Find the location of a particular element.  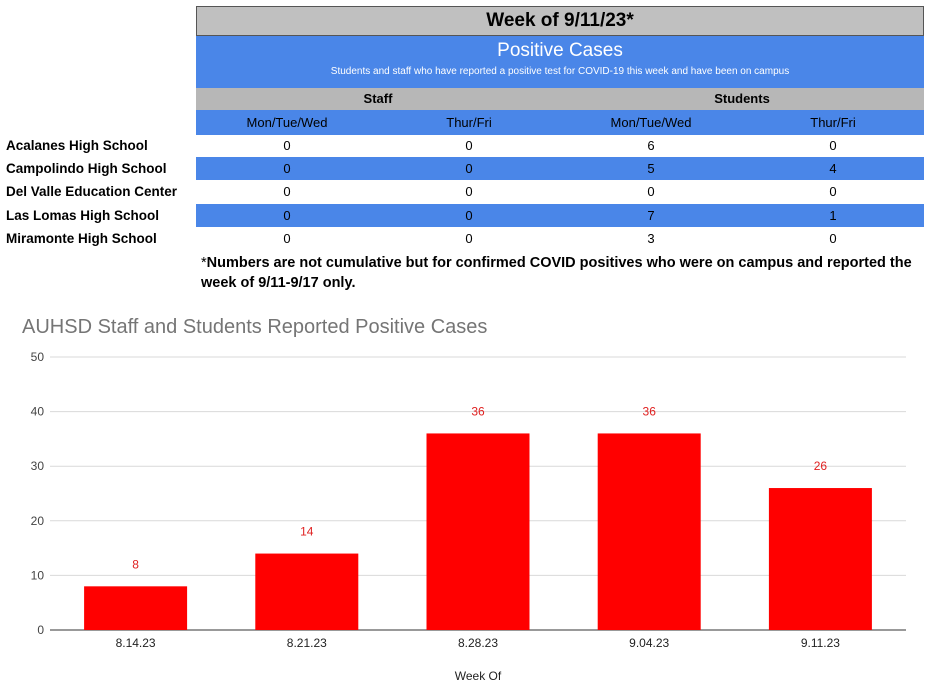

school-name: Del Valle Education Center is located at coordinates (92, 191).